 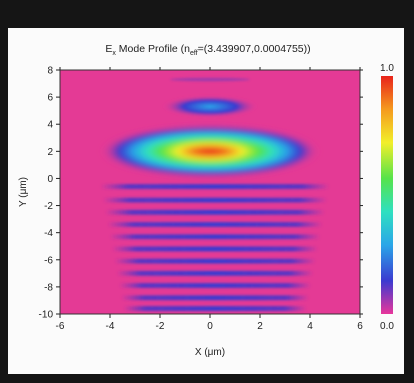 What do you see at coordinates (210, 326) in the screenshot?
I see `x-tick-label: 0` at bounding box center [210, 326].